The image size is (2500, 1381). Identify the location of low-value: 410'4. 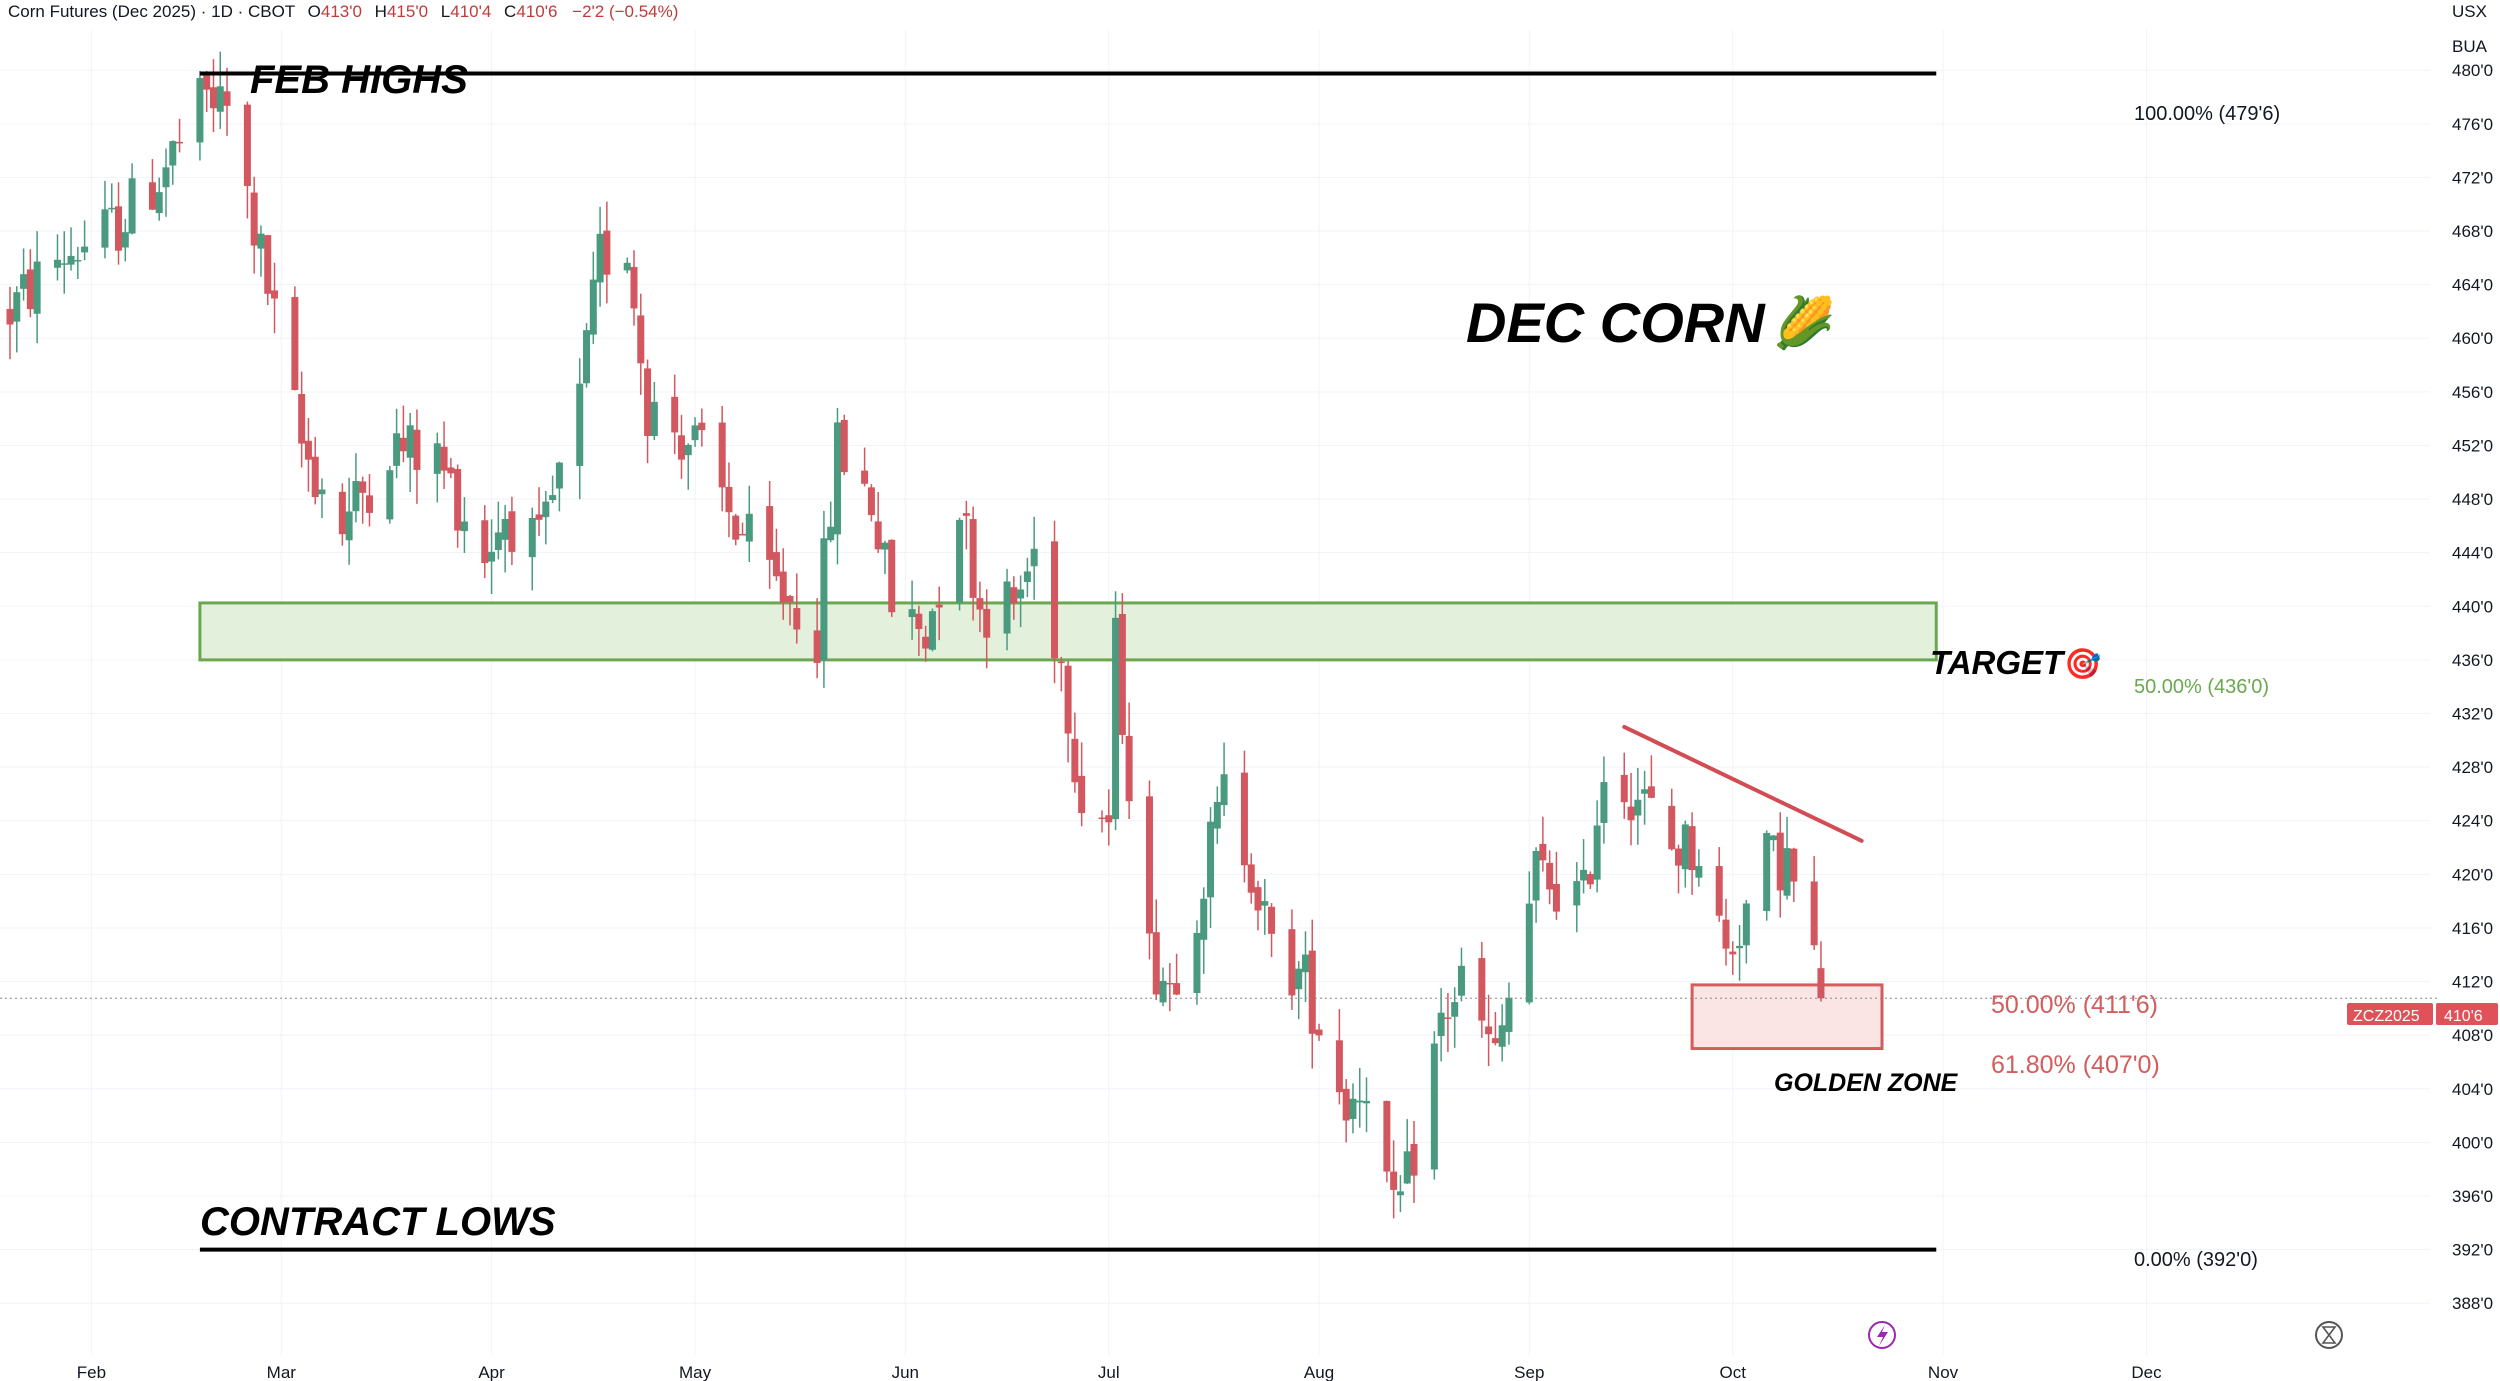
(470, 11).